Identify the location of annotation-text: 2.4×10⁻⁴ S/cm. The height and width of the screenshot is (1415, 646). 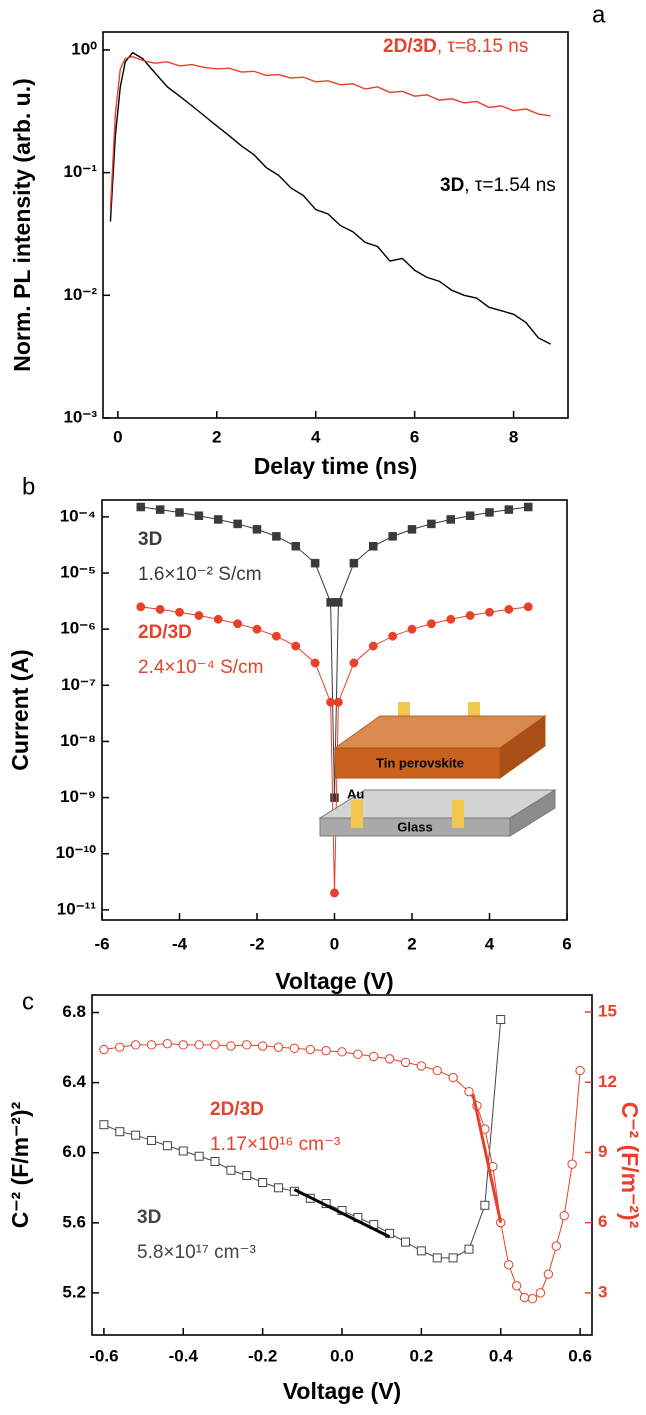
(200, 667).